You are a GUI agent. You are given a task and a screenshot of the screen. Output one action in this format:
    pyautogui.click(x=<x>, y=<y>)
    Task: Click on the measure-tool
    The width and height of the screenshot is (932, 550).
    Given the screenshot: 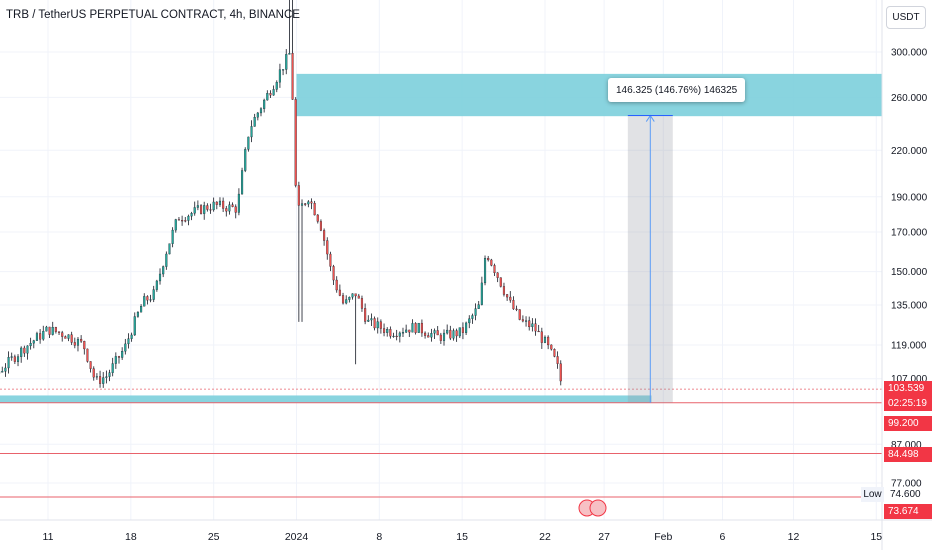 What is the action you would take?
    pyautogui.click(x=650, y=258)
    